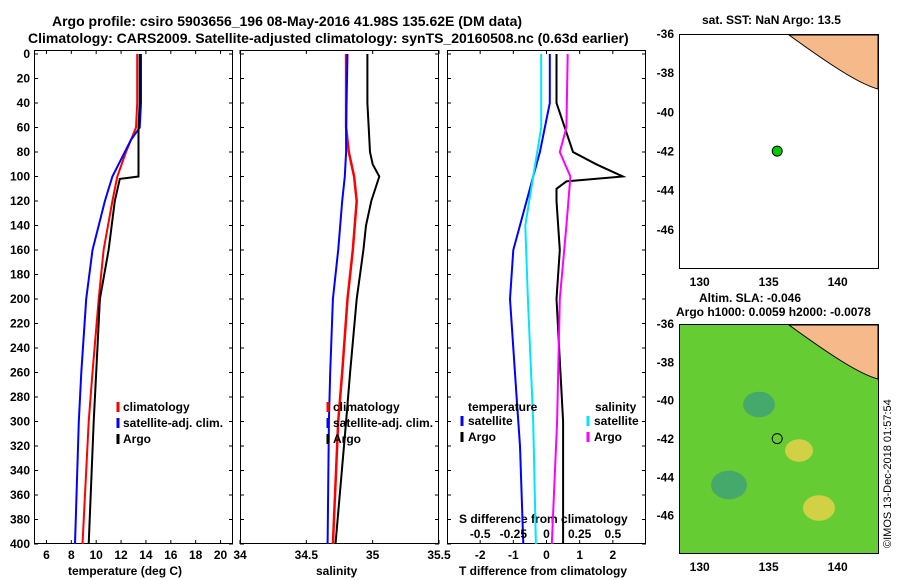 This screenshot has height=580, width=900. Describe the element at coordinates (173, 423) in the screenshot. I see `temperature-legend-label: satellite-adj. clim.` at that location.